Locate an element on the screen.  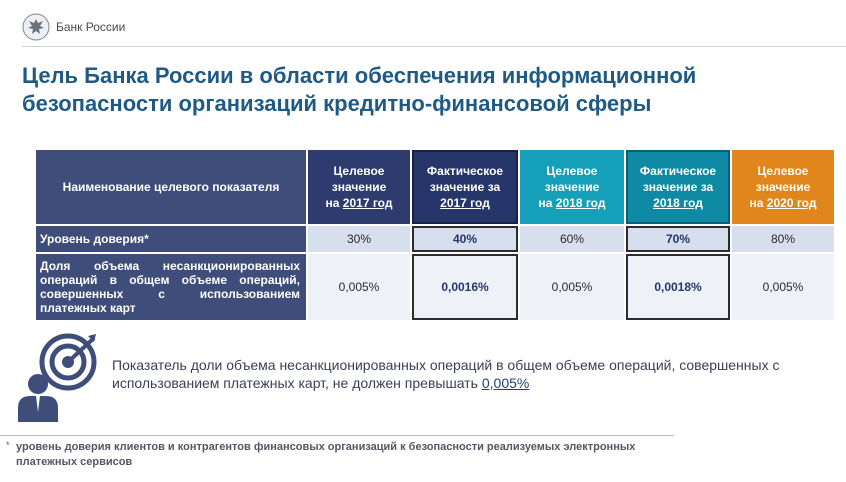
row-fraud-target-2018: 0,005% is located at coordinates (572, 287).